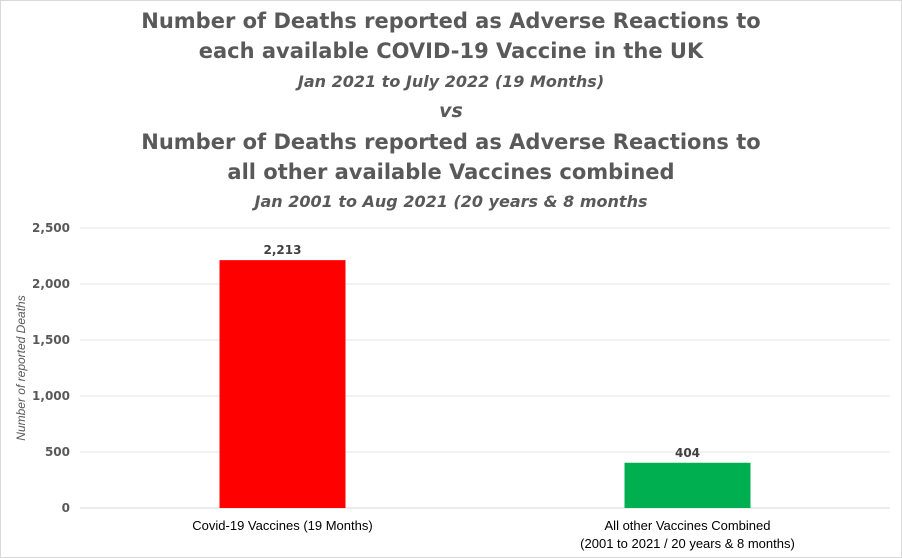  What do you see at coordinates (283, 250) in the screenshot?
I see `data-label: 2,213` at bounding box center [283, 250].